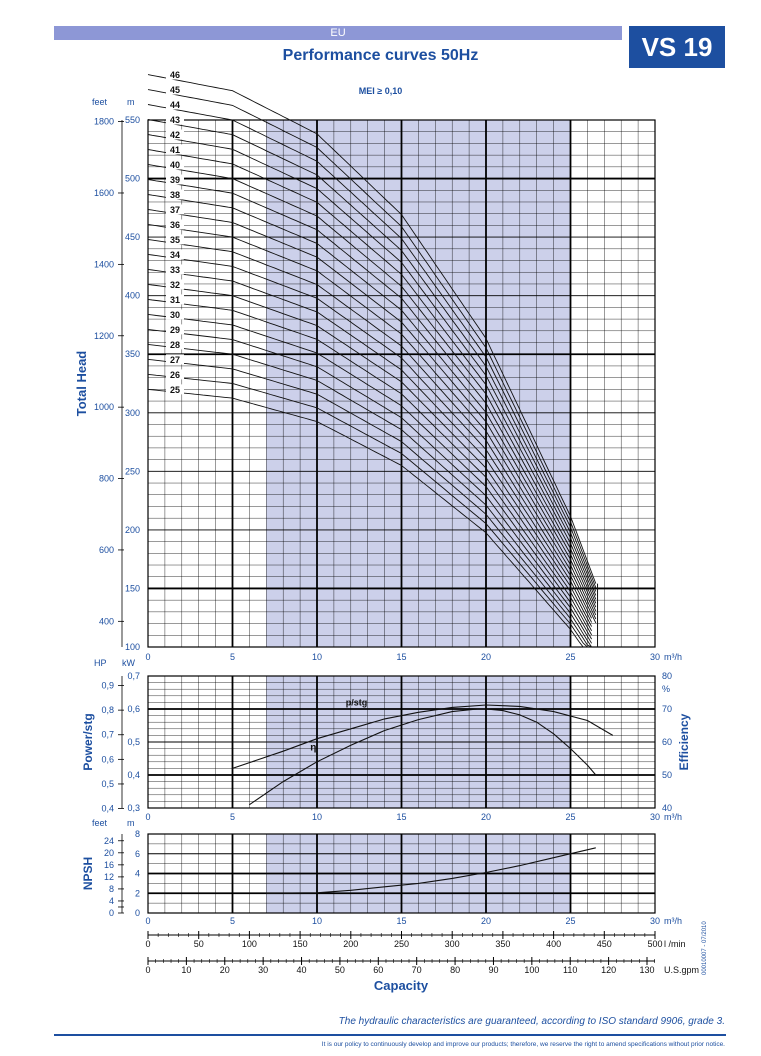 The image size is (761, 1056). I want to click on power-unit-hp: HP, so click(100, 663).